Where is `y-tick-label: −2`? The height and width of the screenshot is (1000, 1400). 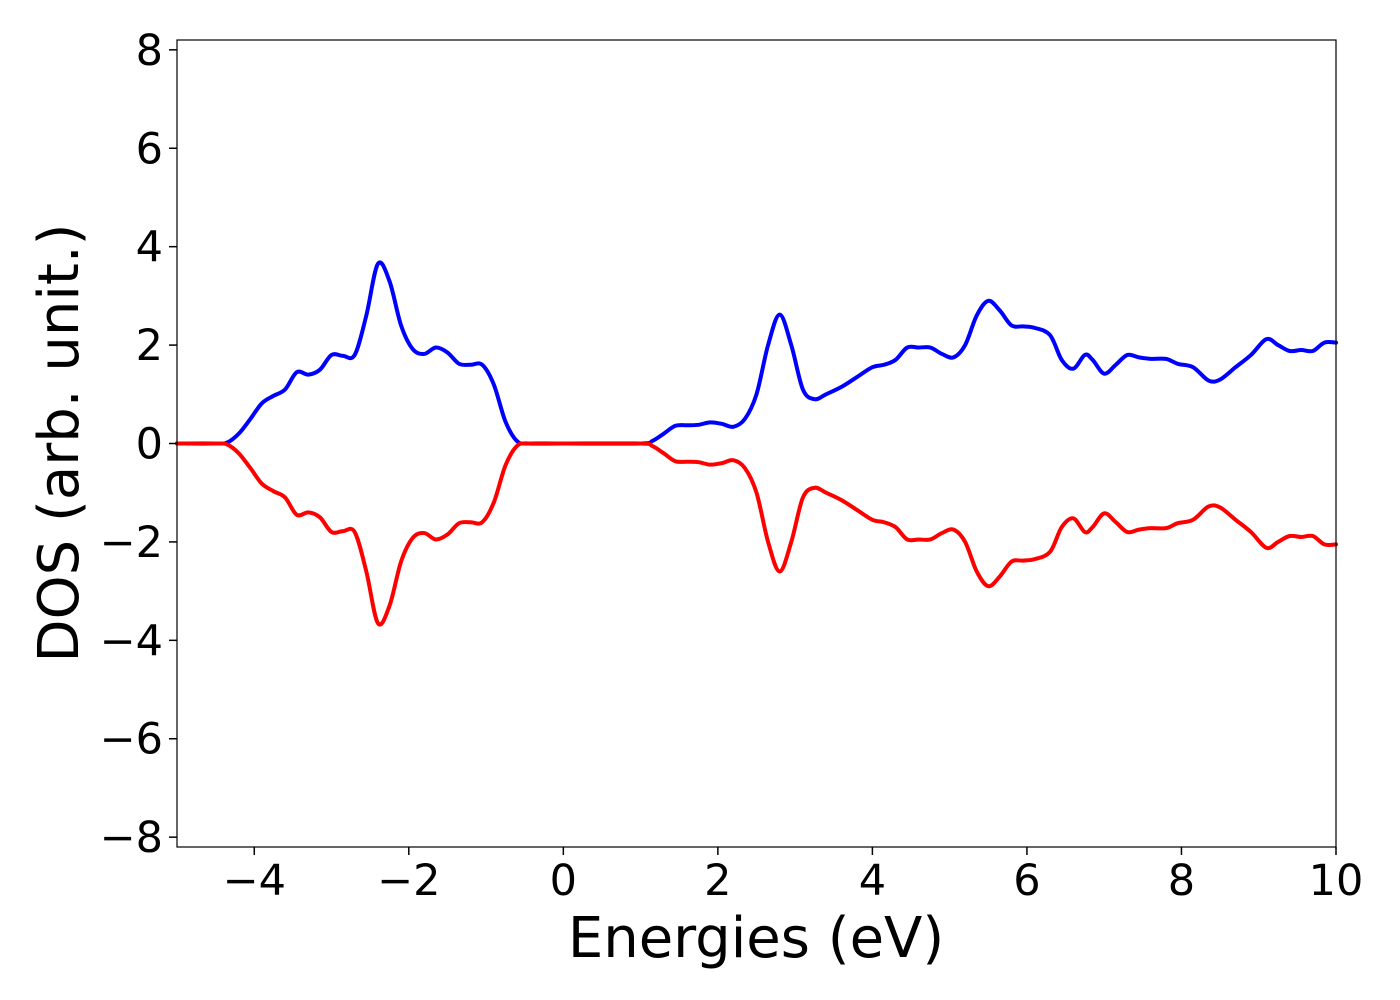 y-tick-label: −2 is located at coordinates (131, 543).